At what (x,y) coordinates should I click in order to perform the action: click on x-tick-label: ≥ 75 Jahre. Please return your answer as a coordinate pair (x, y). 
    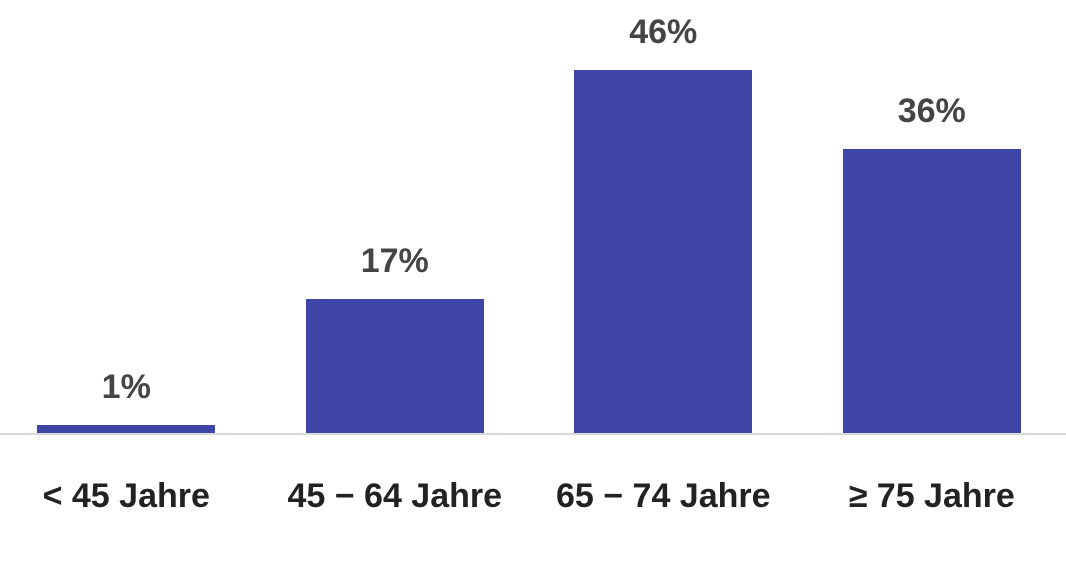
    Looking at the image, I should click on (931, 496).